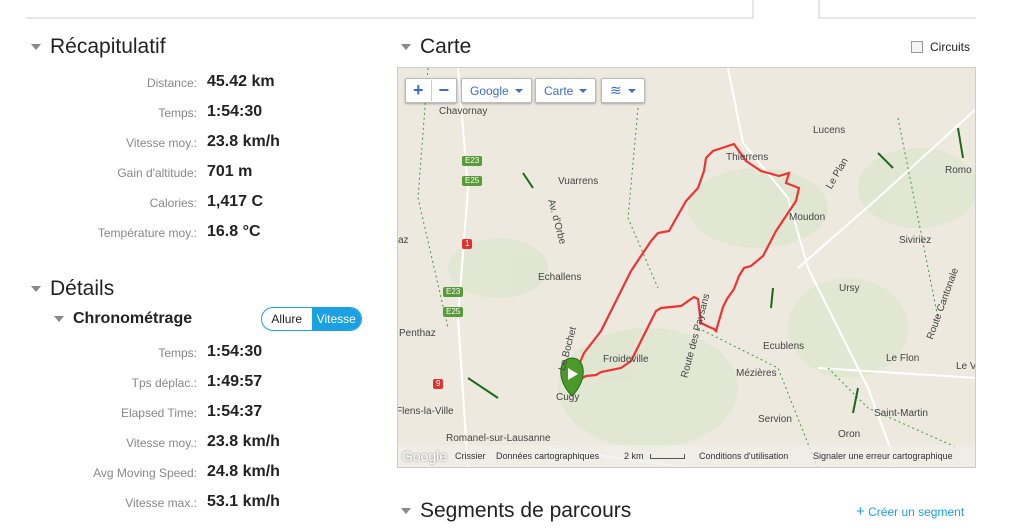  Describe the element at coordinates (108, 46) in the screenshot. I see `recap-title: Récapitulatif` at that location.